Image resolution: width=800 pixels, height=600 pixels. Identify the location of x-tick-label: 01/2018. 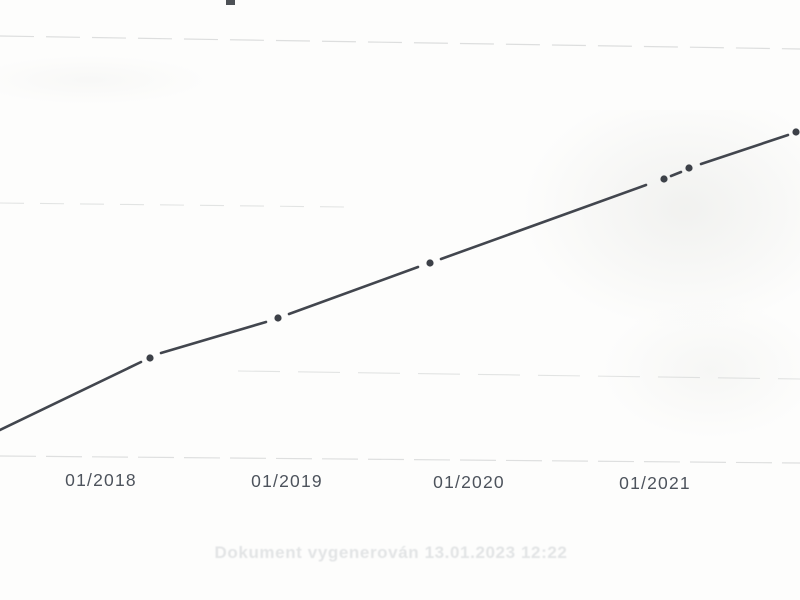
(101, 480).